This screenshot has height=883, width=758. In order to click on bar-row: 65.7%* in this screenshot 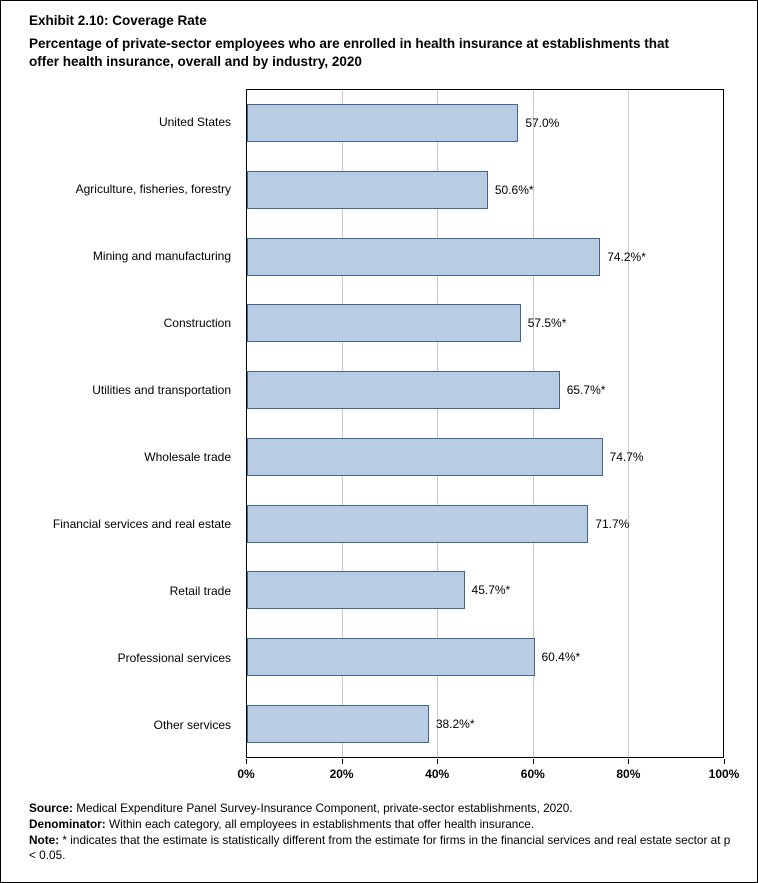, I will do `click(485, 390)`.